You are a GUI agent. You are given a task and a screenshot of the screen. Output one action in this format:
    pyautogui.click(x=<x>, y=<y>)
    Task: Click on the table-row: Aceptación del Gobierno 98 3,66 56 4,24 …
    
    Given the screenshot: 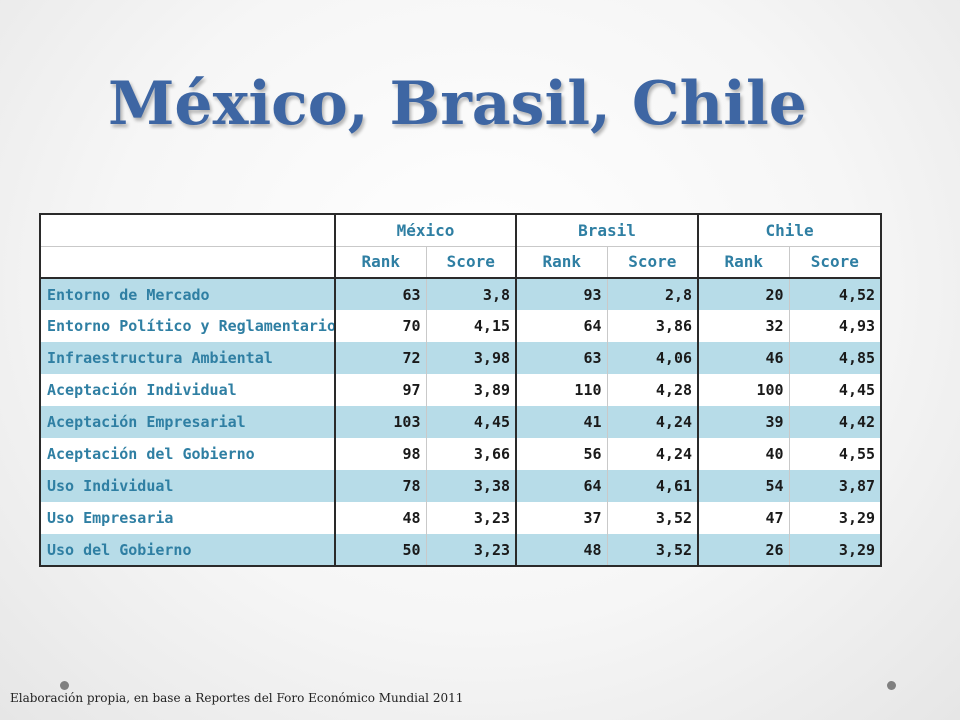 What is the action you would take?
    pyautogui.click(x=461, y=454)
    